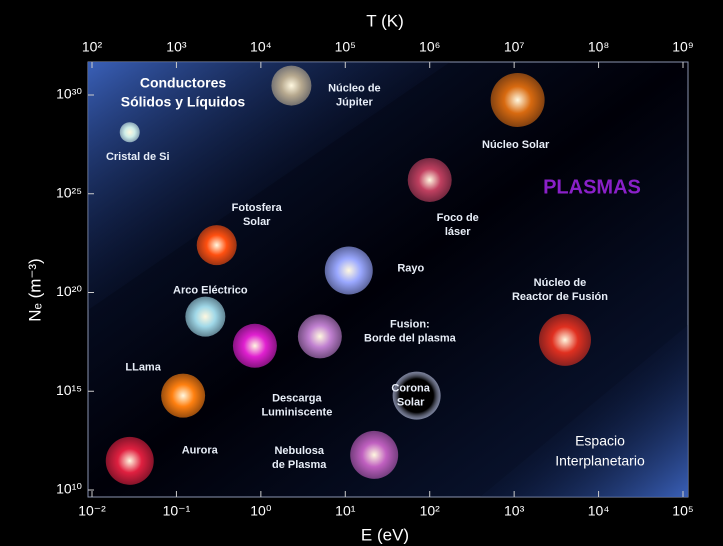 The height and width of the screenshot is (546, 723). Describe the element at coordinates (177, 511) in the screenshot. I see `x-tick-label: 10⁻¹` at that location.